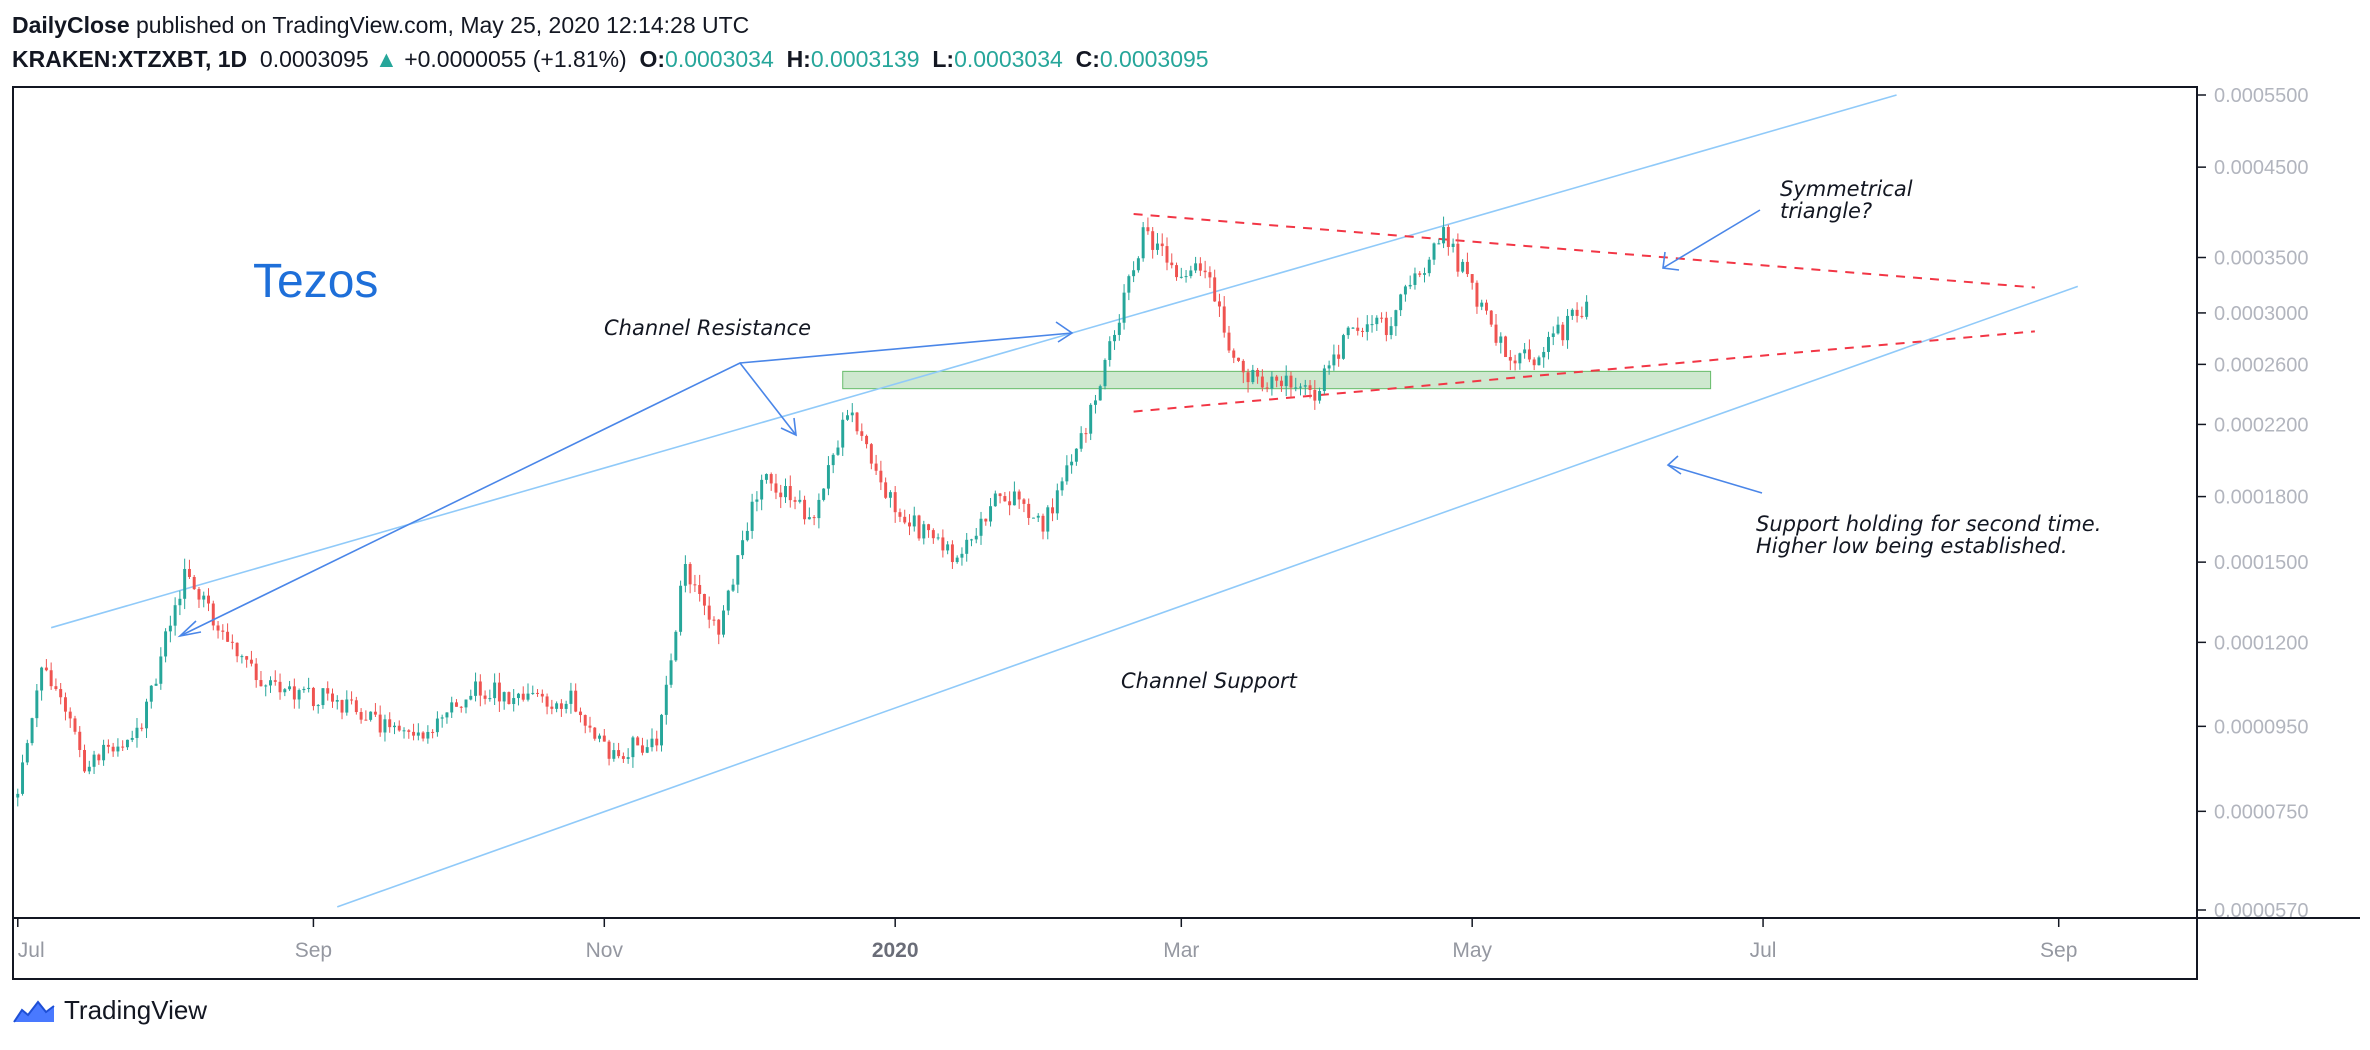 This screenshot has height=1050, width=2370. Describe the element at coordinates (515, 59) in the screenshot. I see `price-change: +0.0000055 (+1.81%)` at that location.